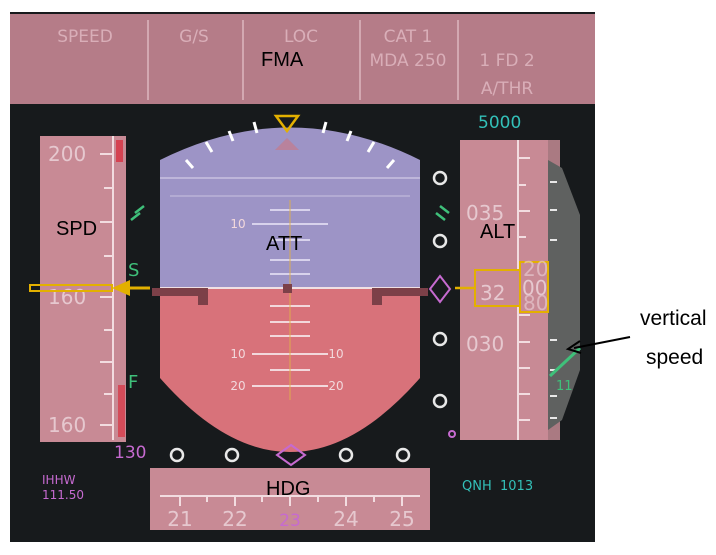 Image resolution: width=716 pixels, height=555 pixels. Describe the element at coordinates (67, 297) in the screenshot. I see `speed-tick-180: 160` at that location.